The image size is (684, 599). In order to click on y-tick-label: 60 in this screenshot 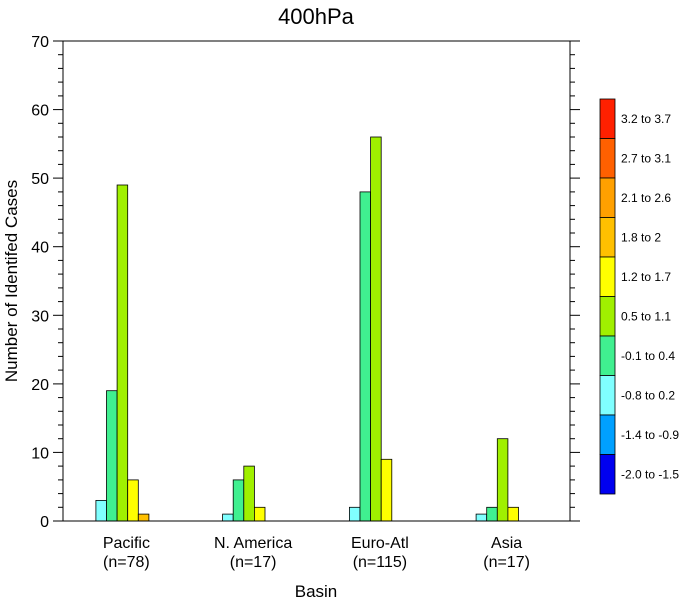, I will do `click(40, 111)`.